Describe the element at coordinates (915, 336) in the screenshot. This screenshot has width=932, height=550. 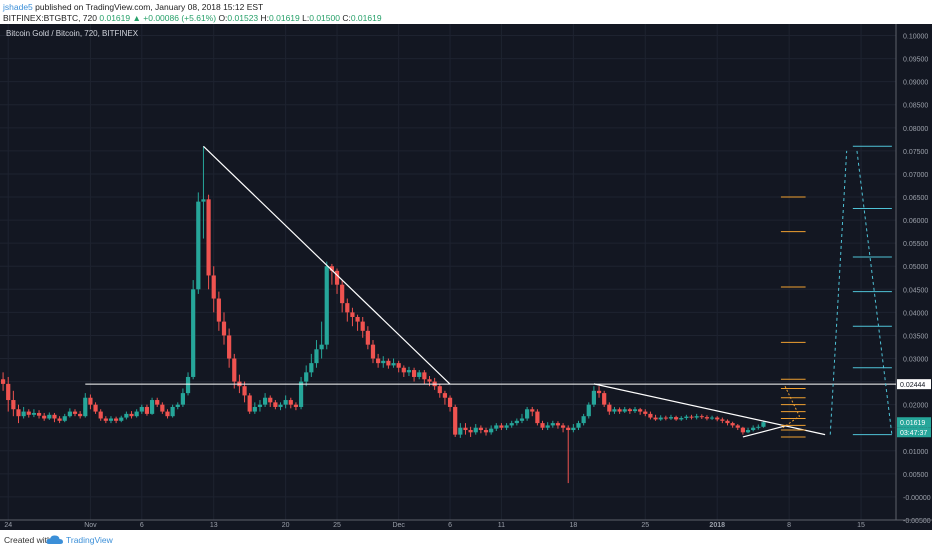
I see `y-tick-label: 0.03500` at that location.